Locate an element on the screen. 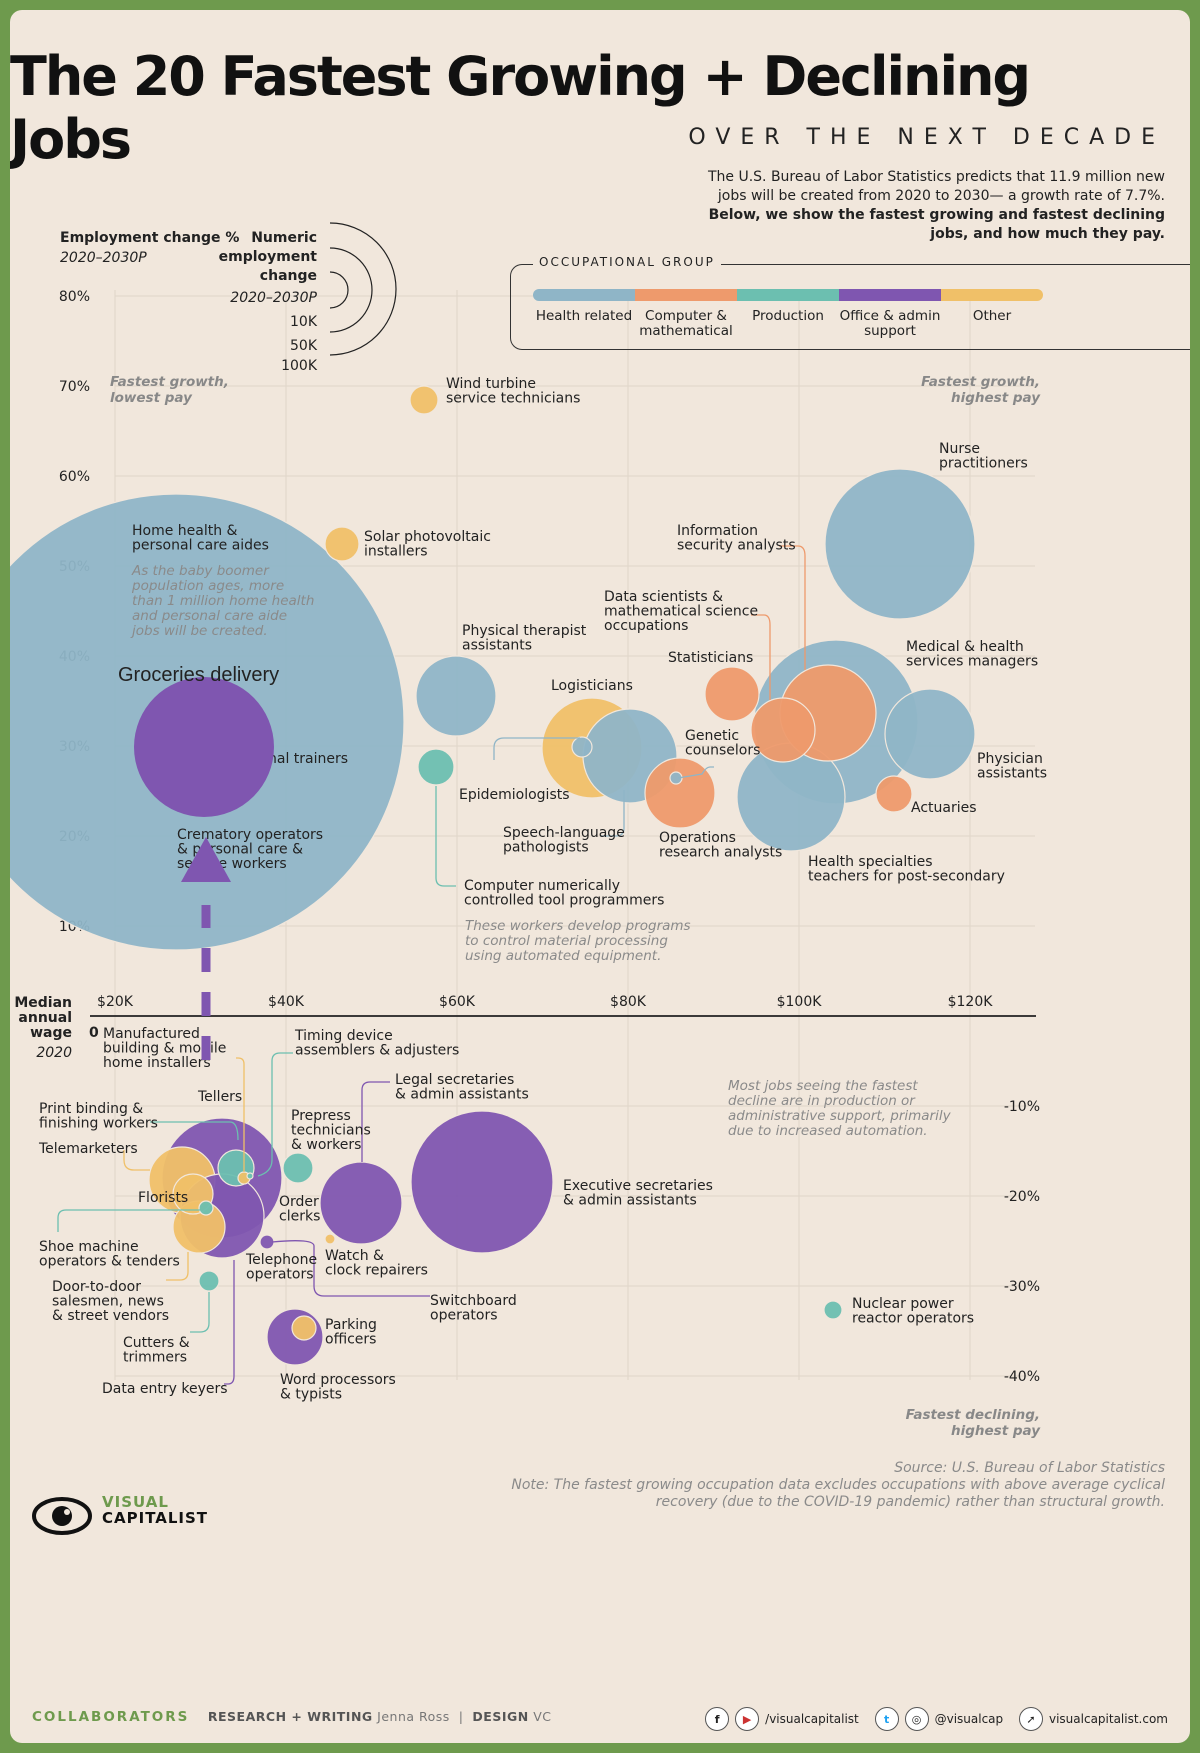 The height and width of the screenshot is (1753, 1200). corner-top-right-2: highest pay is located at coordinates (996, 398).